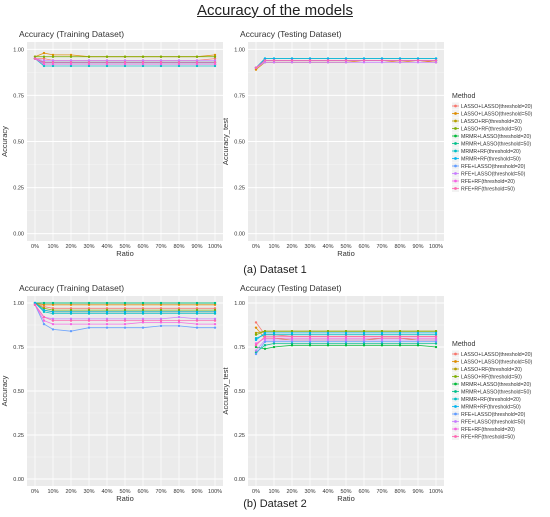 The height and width of the screenshot is (517, 550). Describe the element at coordinates (327, 492) in the screenshot. I see `x-tick-label: 40%` at that location.